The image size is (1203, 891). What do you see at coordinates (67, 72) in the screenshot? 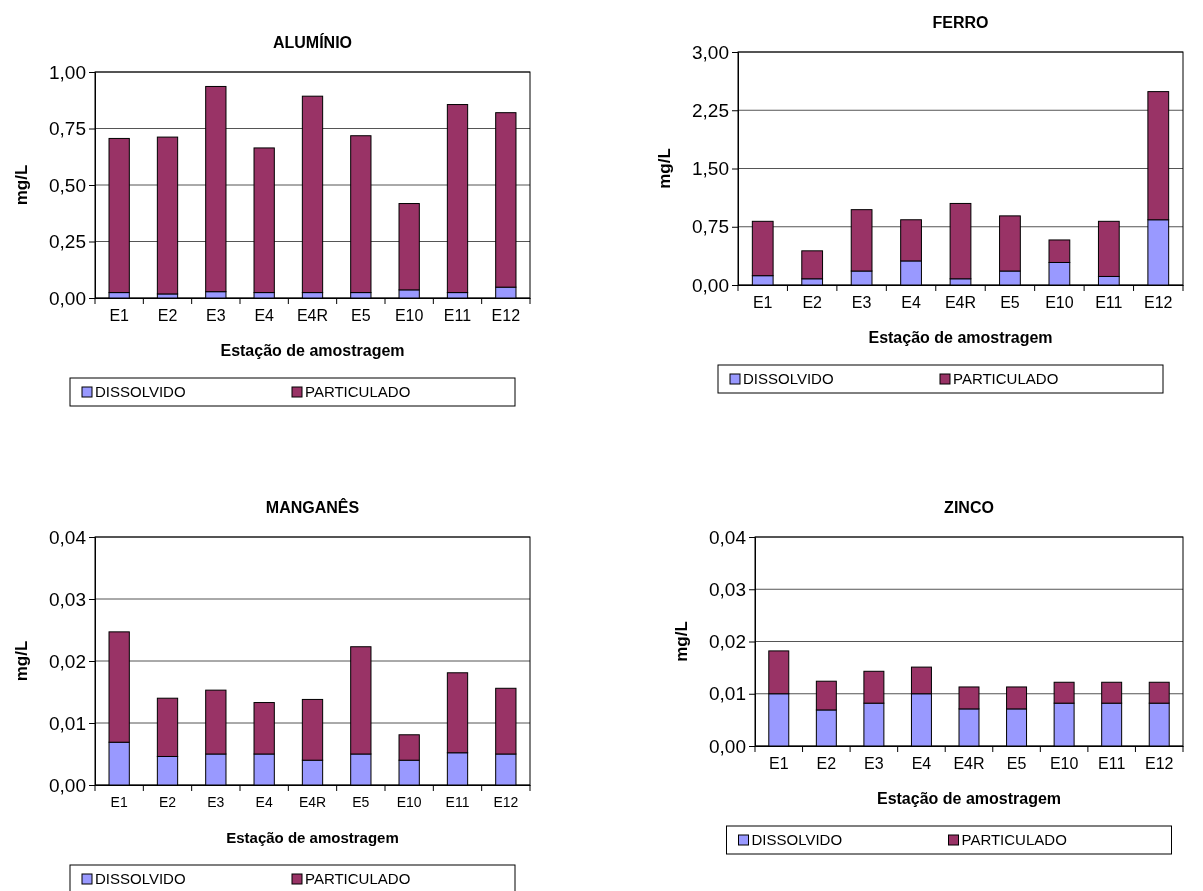
I see `y-tick-label: 1,00` at bounding box center [67, 72].